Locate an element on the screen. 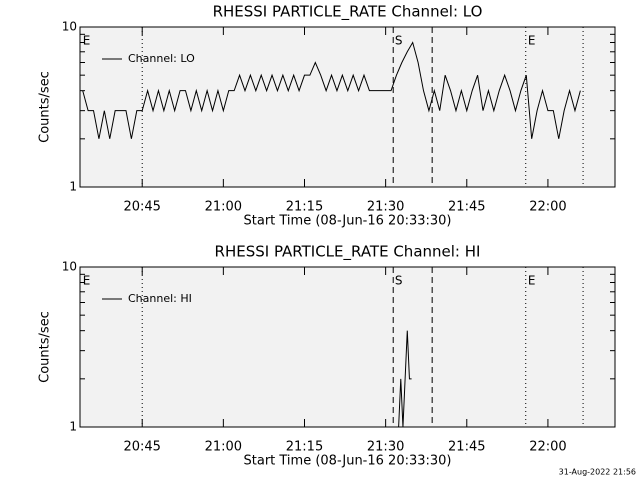 The width and height of the screenshot is (640, 480). chart-title: RHESSI PARTICLE_RATE Channel: LO is located at coordinates (348, 12).